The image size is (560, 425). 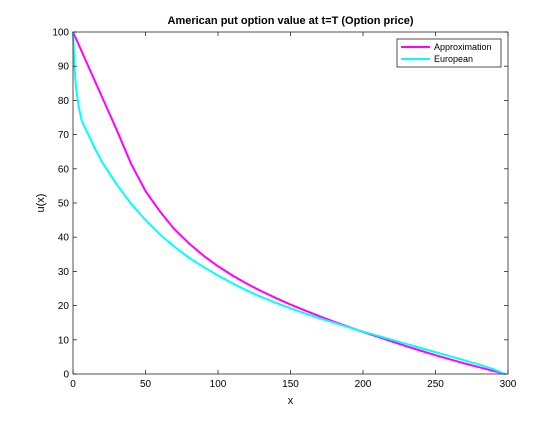 What do you see at coordinates (66, 375) in the screenshot?
I see `y-tick-label: 0` at bounding box center [66, 375].